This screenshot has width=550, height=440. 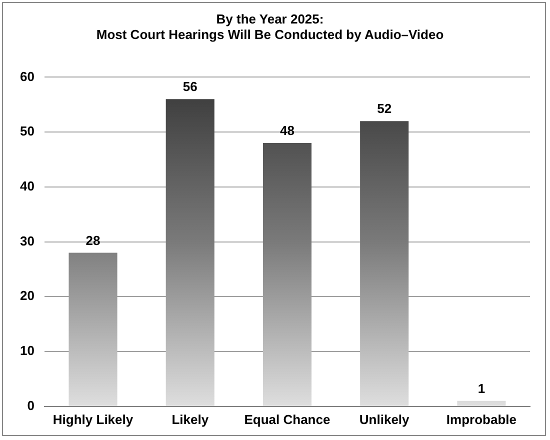 I want to click on data-label: 52, so click(x=384, y=108).